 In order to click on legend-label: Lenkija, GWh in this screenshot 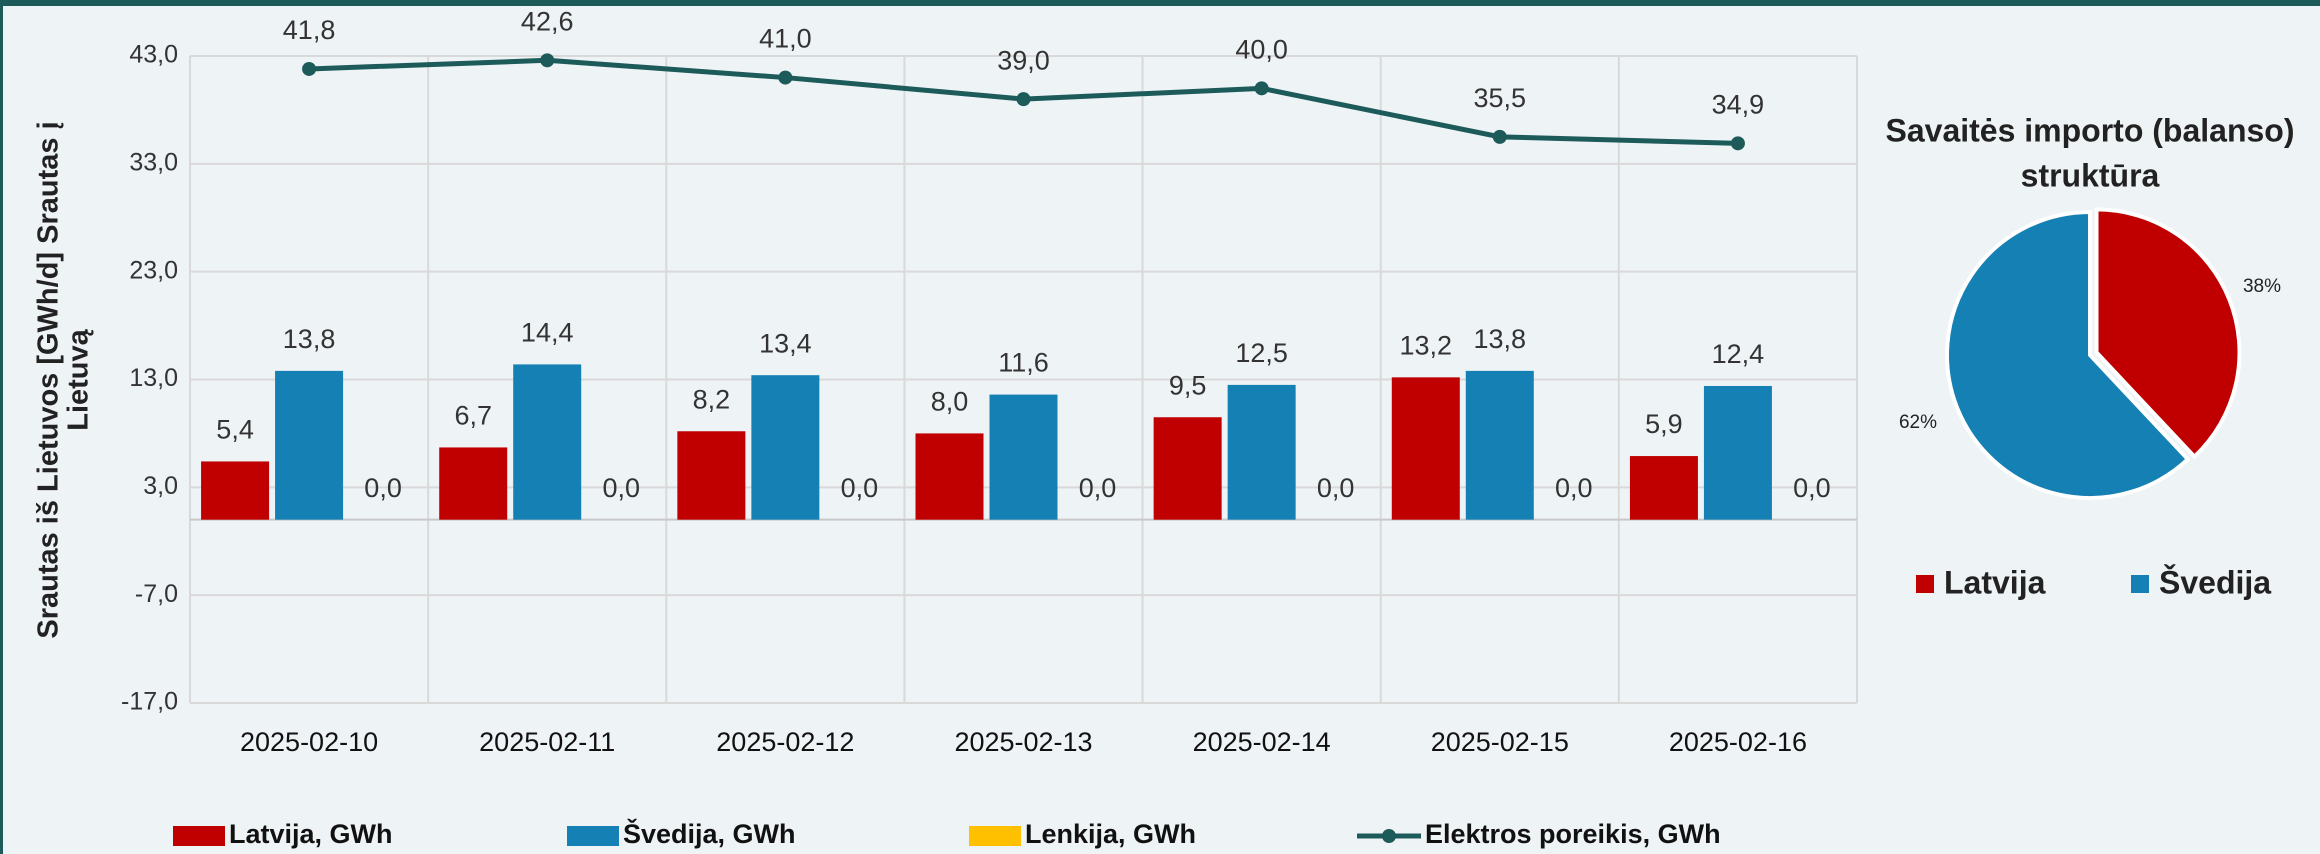, I will do `click(1110, 834)`.